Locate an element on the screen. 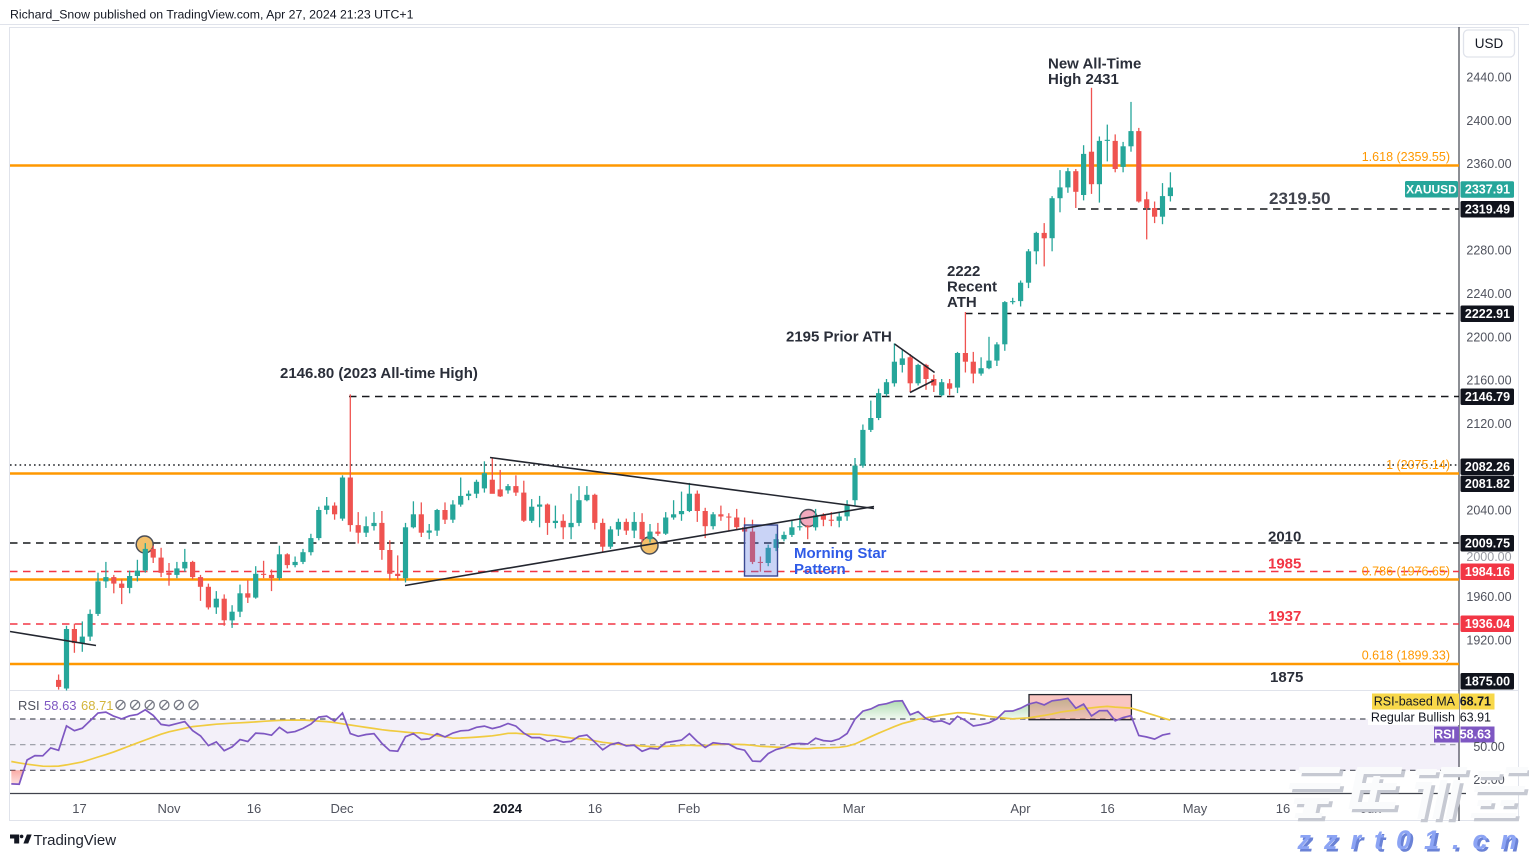  svg-text: 58.63 is located at coordinates (60, 705).